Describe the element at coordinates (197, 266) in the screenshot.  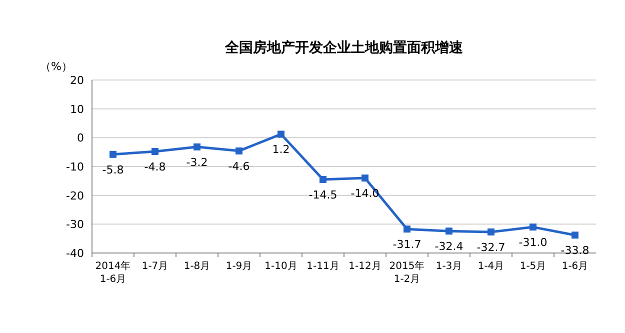
I see `x-tick-label: 1-8月` at that location.